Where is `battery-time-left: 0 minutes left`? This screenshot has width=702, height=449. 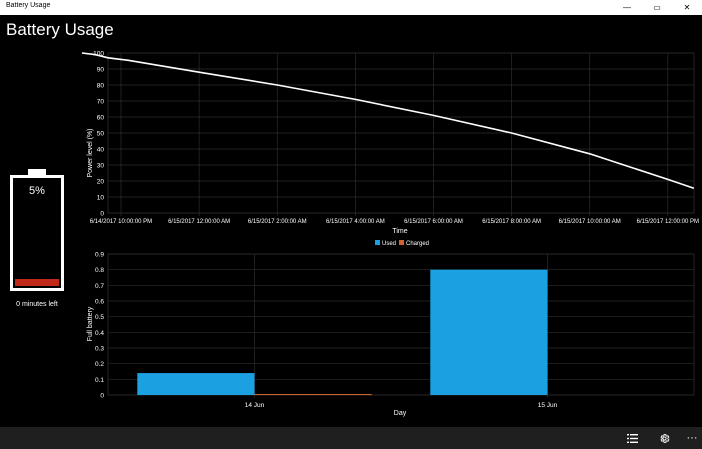 battery-time-left: 0 minutes left is located at coordinates (37, 304).